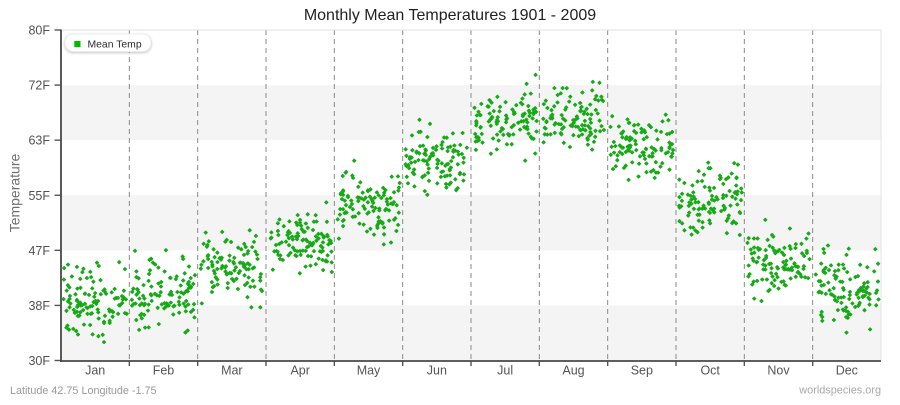 This screenshot has height=405, width=900. I want to click on svg-text: 80F, so click(39, 31).